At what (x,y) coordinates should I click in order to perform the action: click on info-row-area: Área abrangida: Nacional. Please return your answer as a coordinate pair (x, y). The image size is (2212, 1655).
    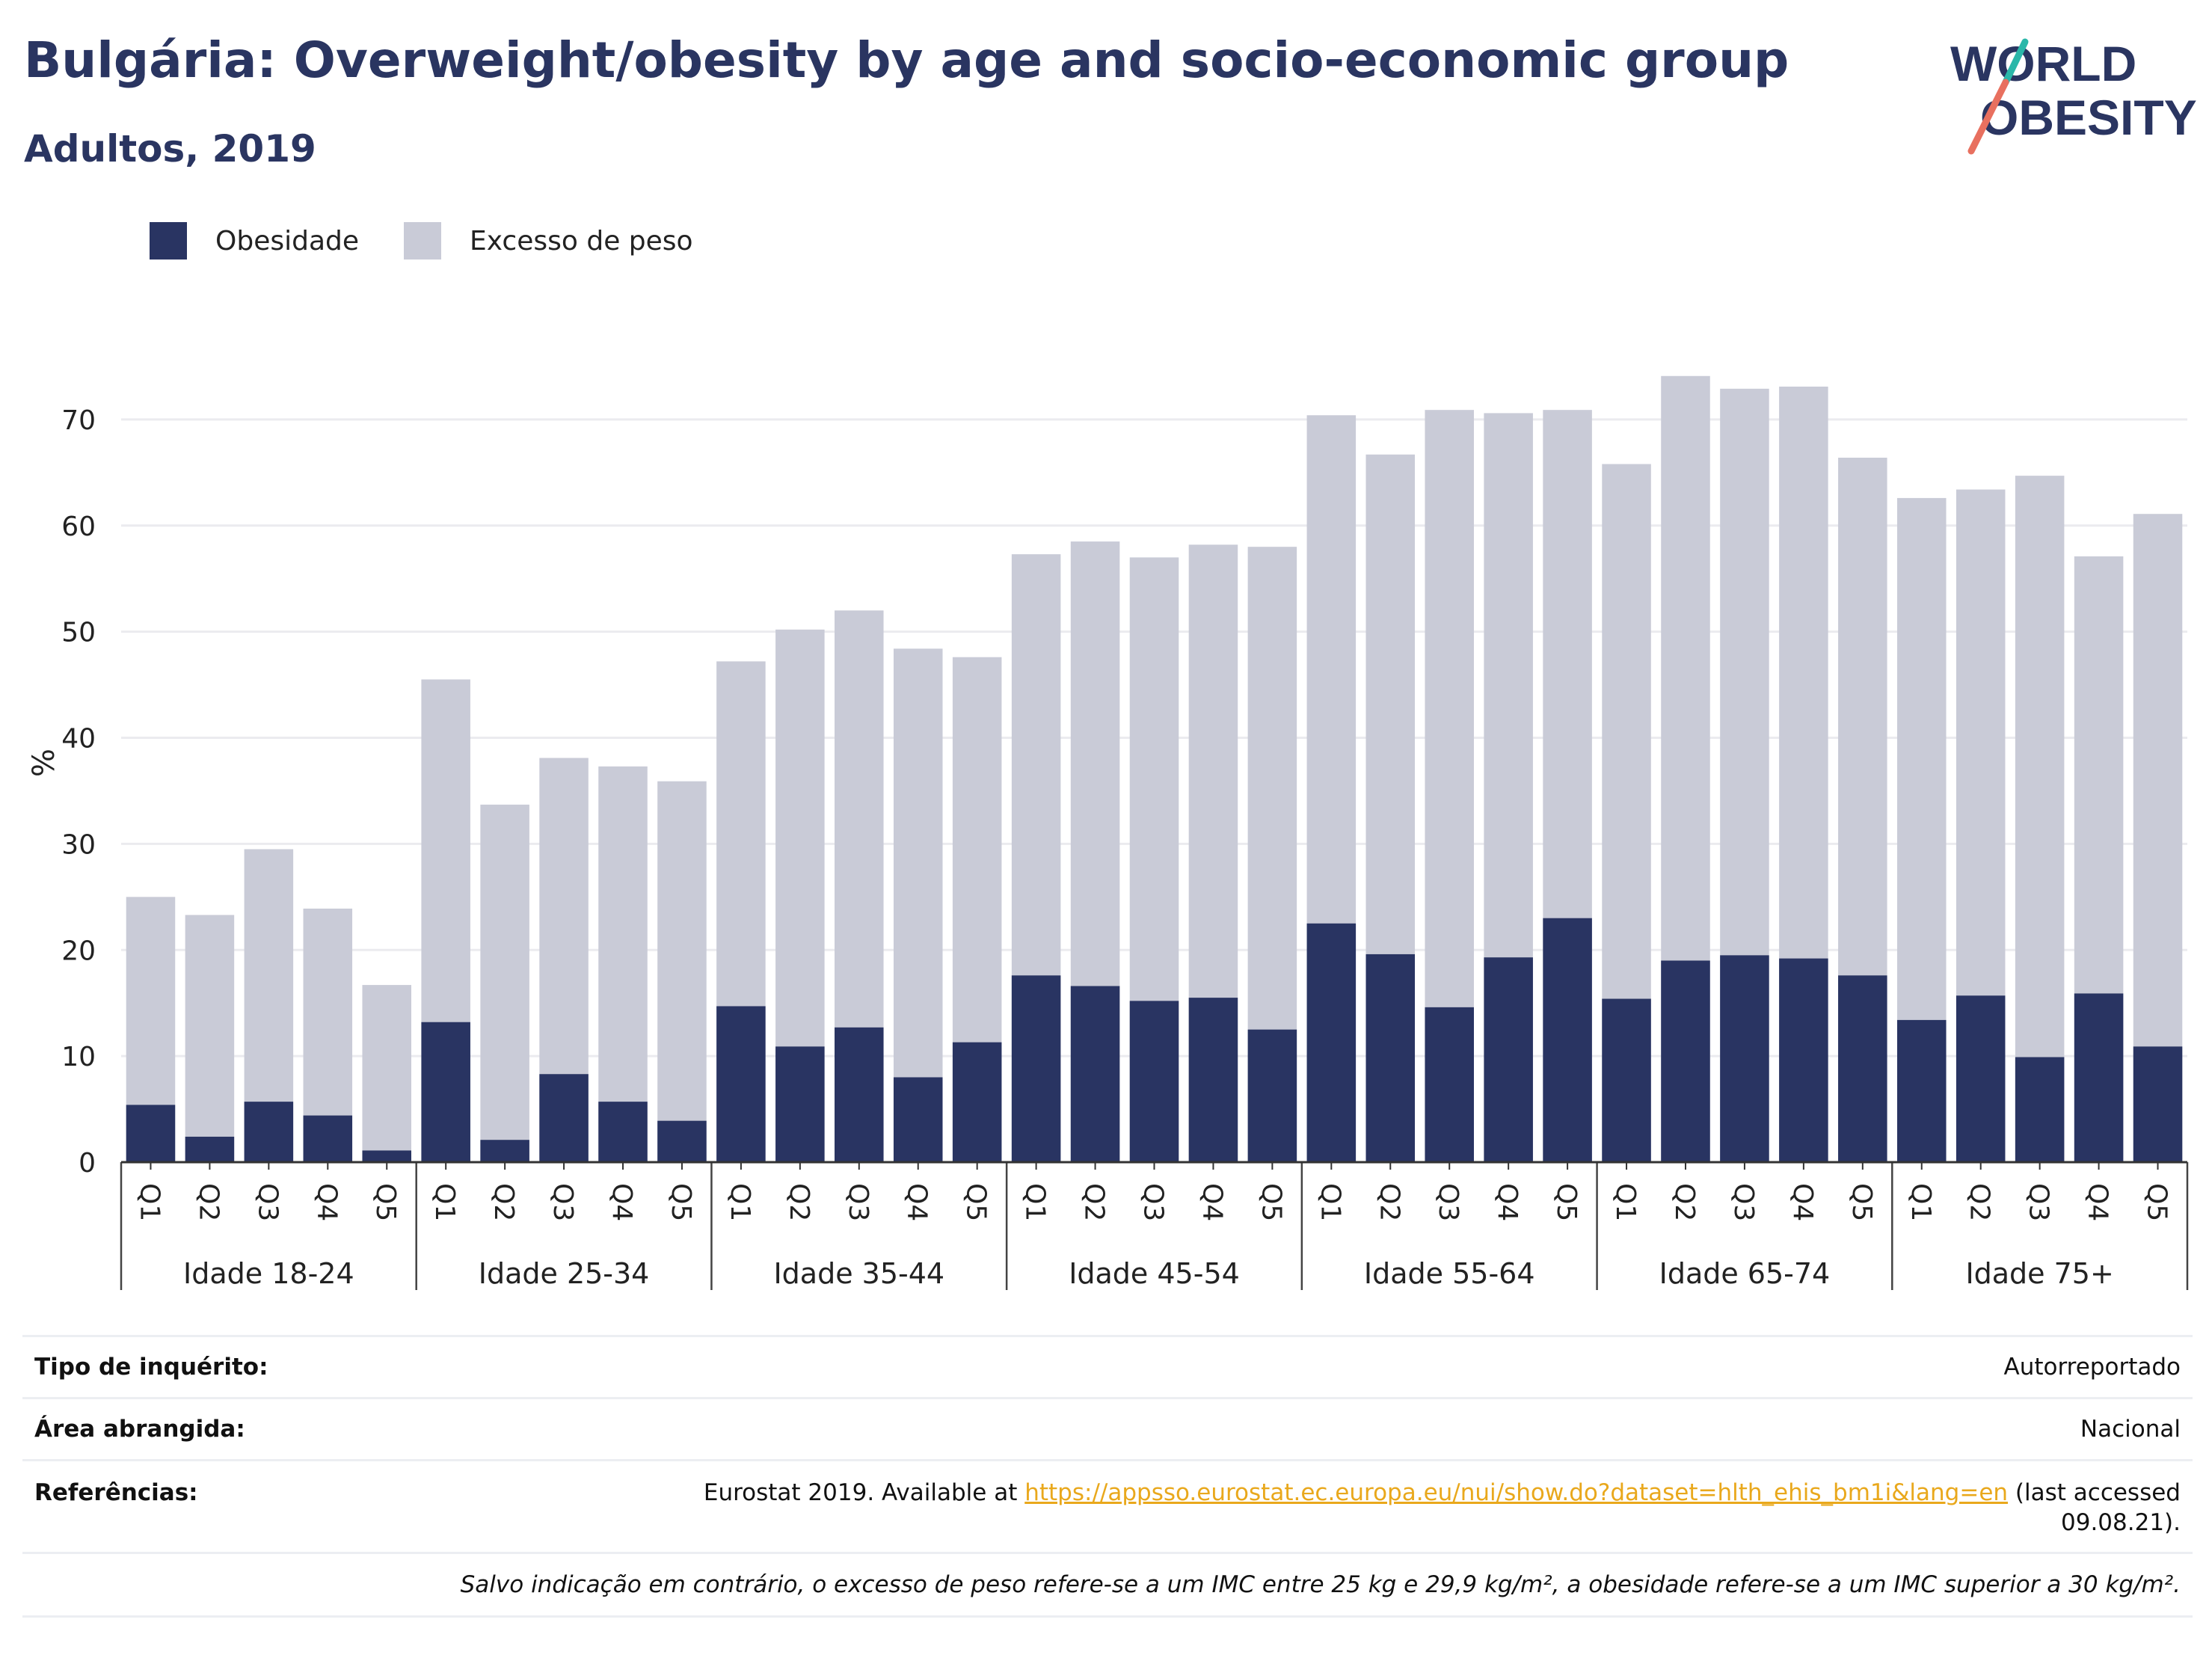
    Looking at the image, I should click on (1107, 1428).